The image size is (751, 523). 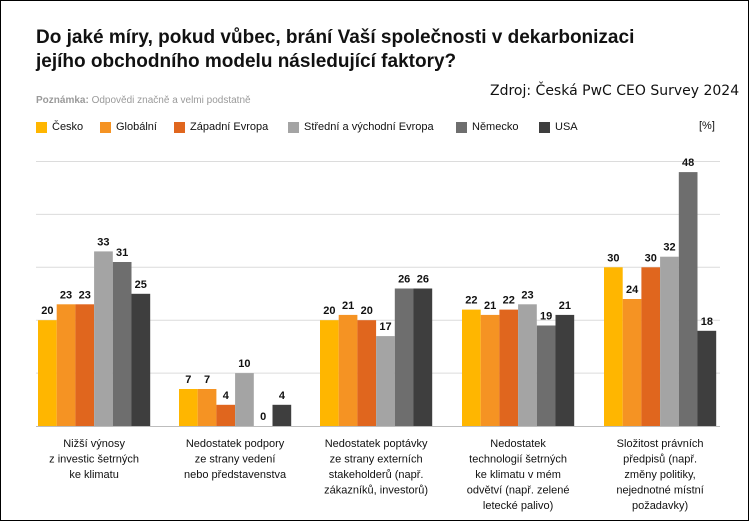 I want to click on legend-item: USA, so click(x=558, y=127).